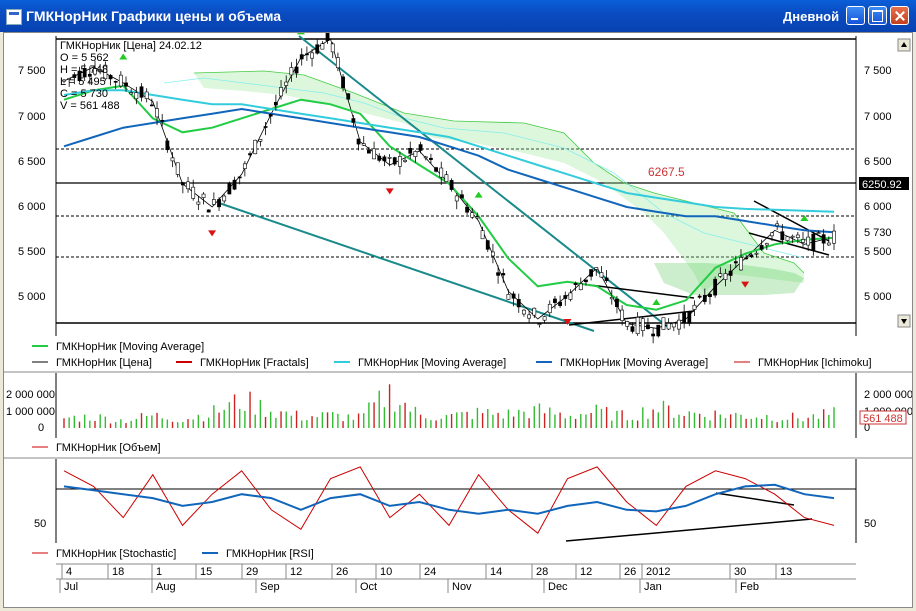 The height and width of the screenshot is (611, 916). I want to click on current-price-tag: 6250.92, so click(882, 185).